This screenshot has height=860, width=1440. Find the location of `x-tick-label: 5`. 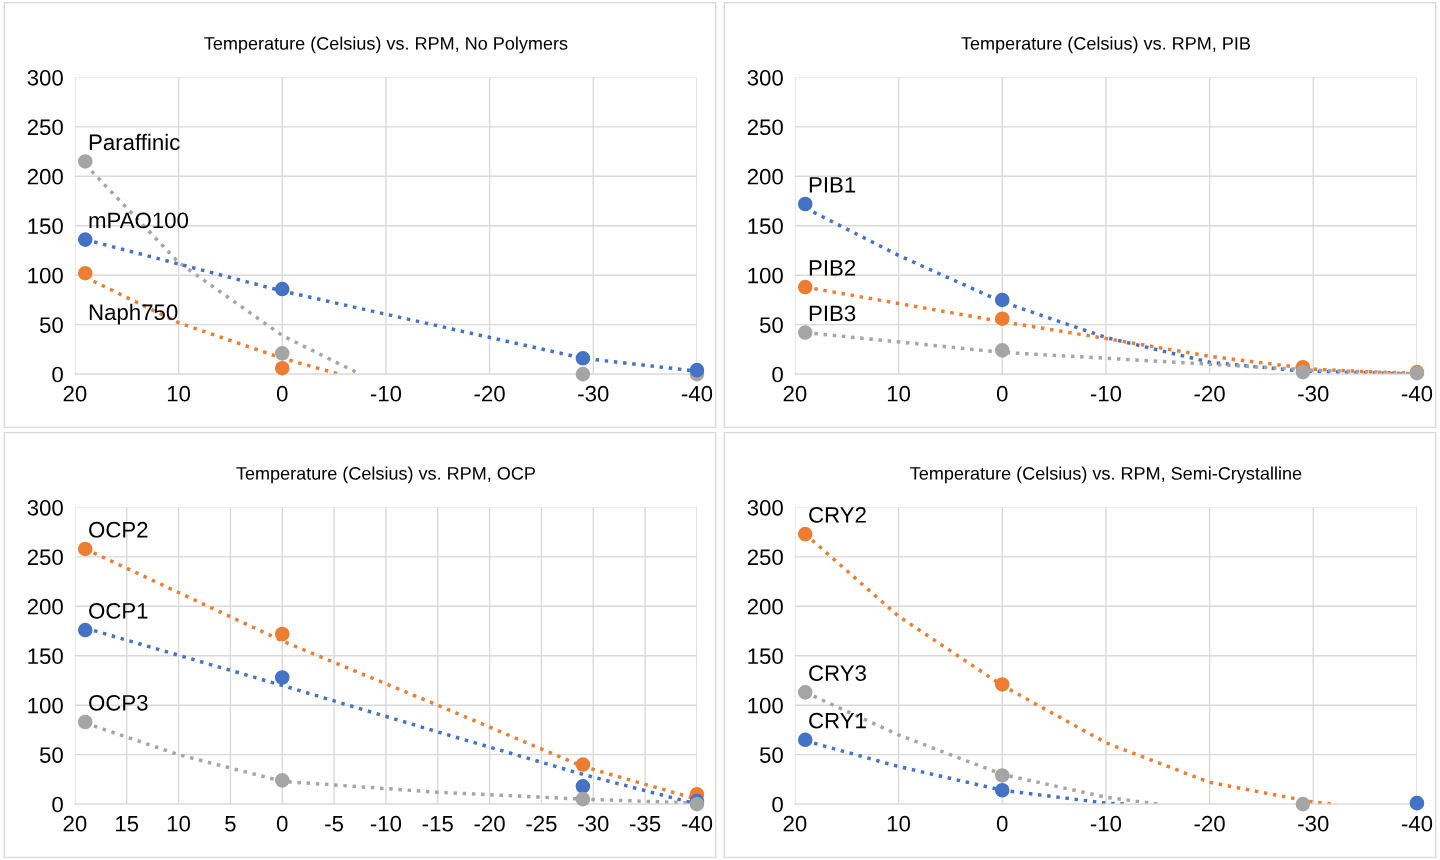

x-tick-label: 5 is located at coordinates (230, 824).